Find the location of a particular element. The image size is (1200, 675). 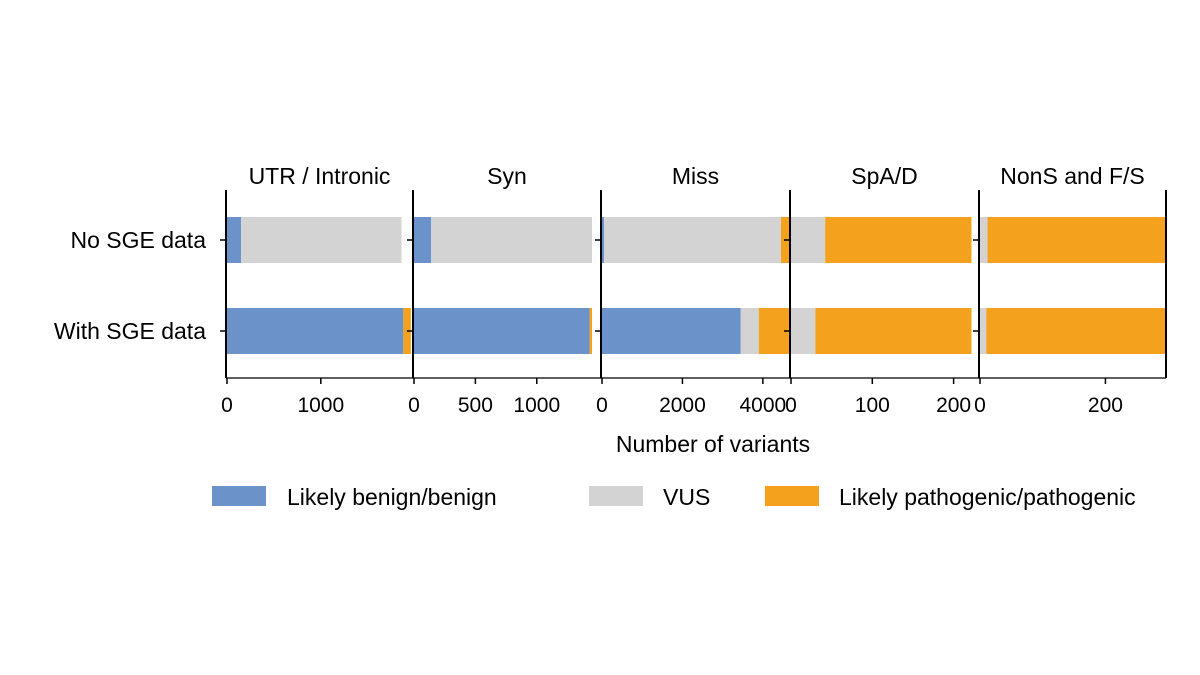

x-tick-label: 500 is located at coordinates (475, 405).